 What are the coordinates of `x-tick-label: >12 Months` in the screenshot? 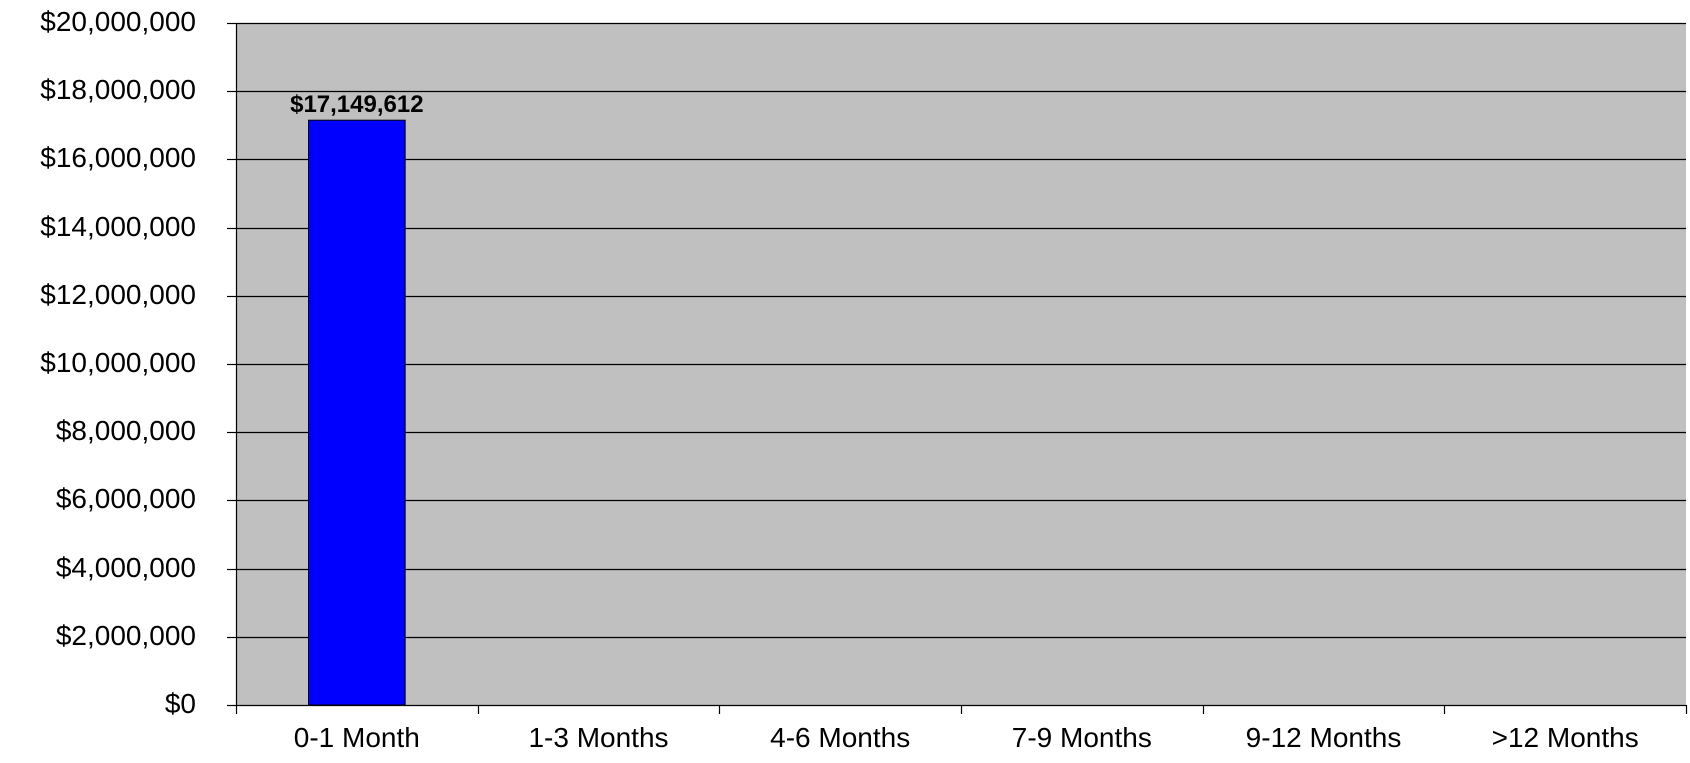 It's located at (1565, 737).